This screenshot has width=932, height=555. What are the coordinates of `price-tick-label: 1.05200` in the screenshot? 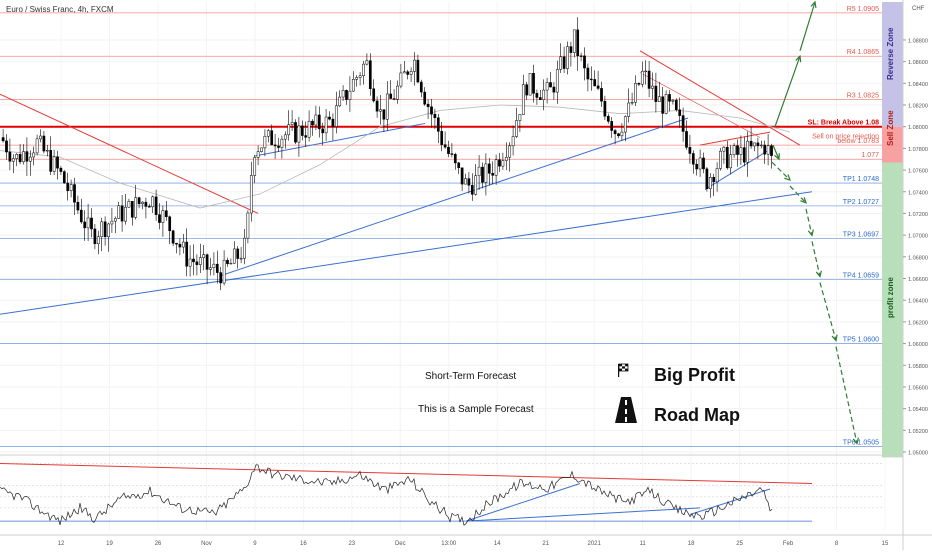 It's located at (918, 432).